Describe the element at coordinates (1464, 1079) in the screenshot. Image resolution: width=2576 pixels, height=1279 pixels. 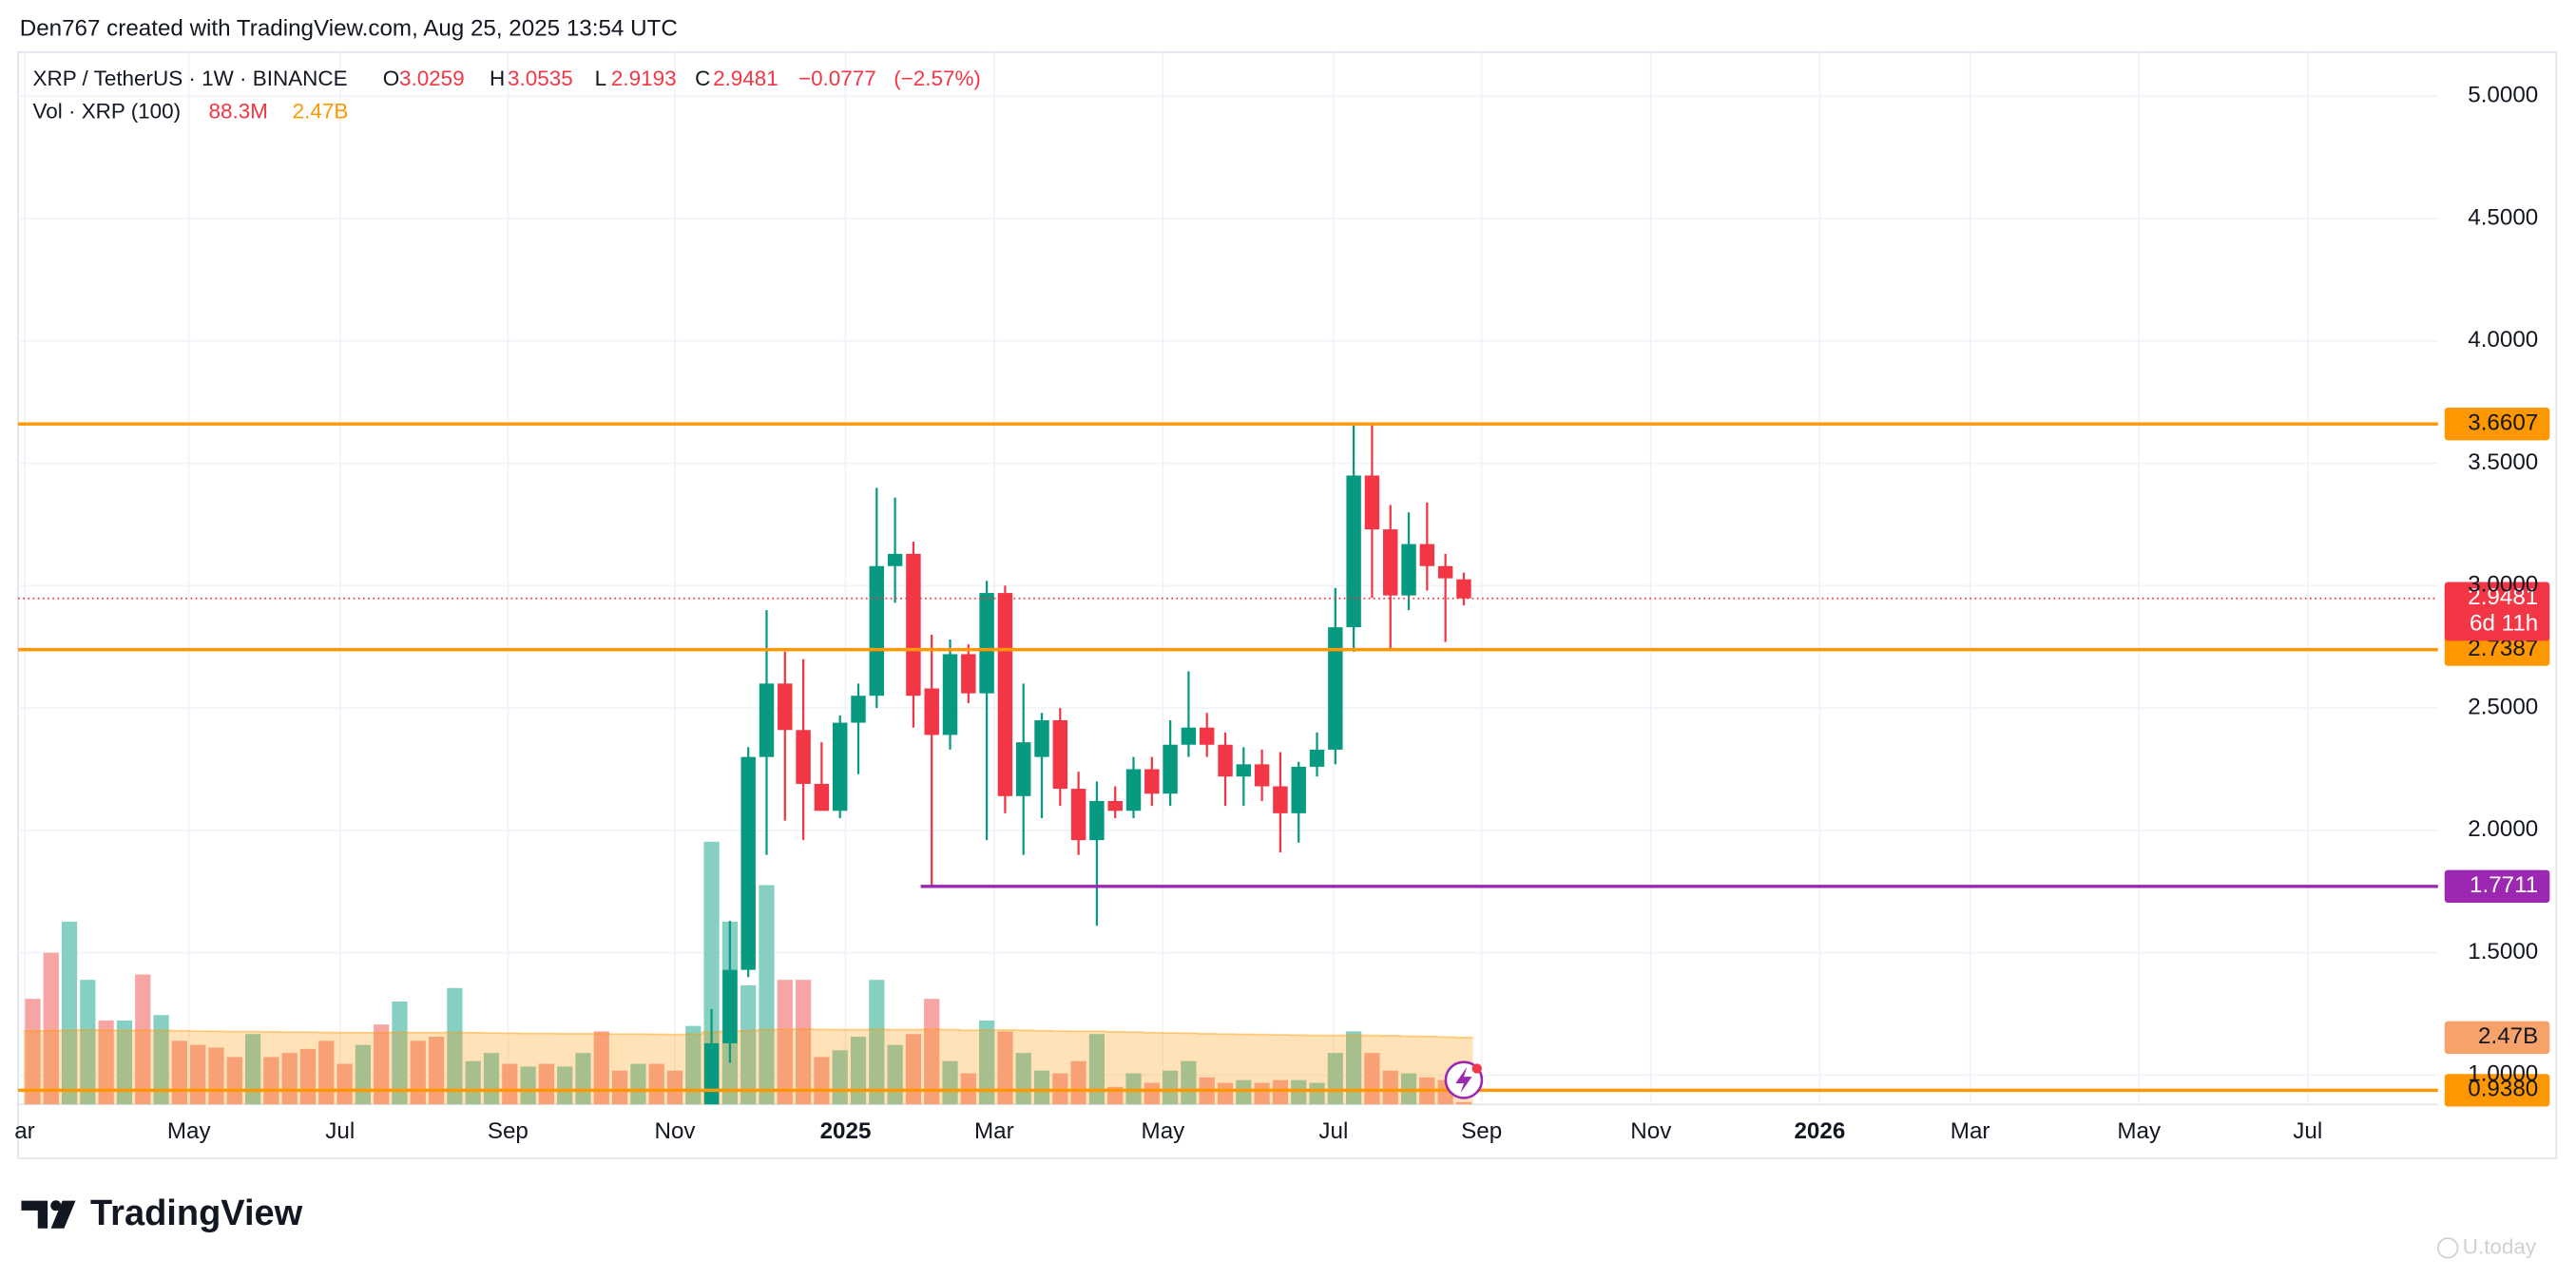
I see `alert-icon` at that location.